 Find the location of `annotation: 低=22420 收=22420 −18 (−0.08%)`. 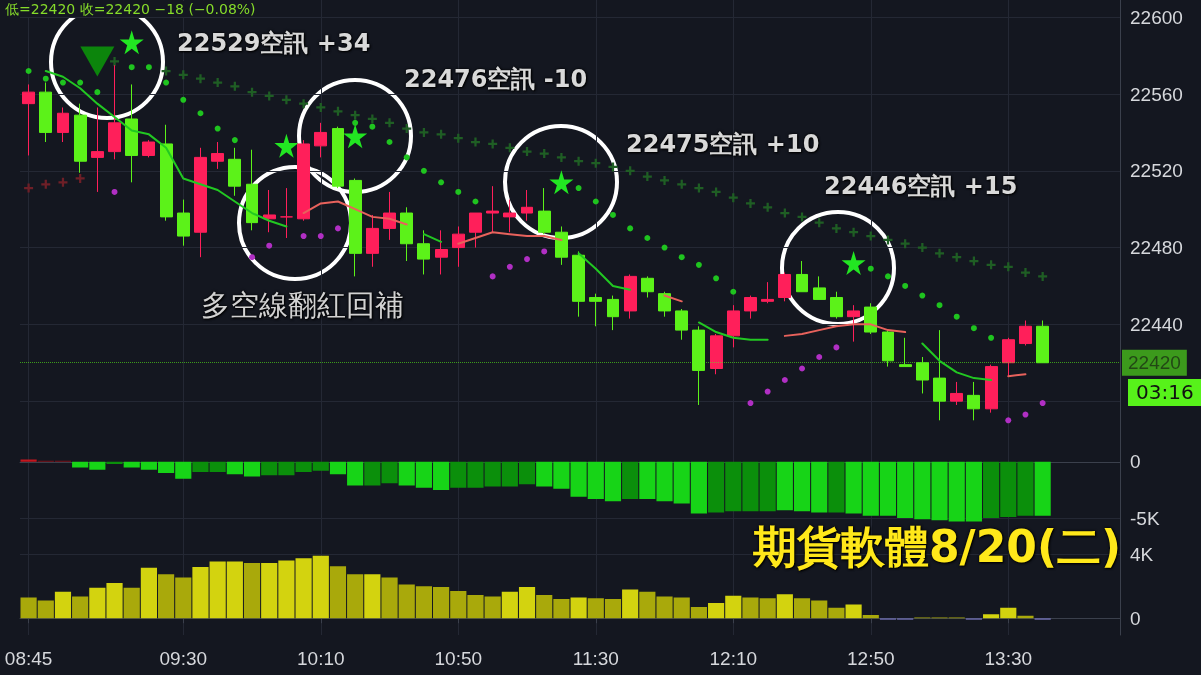

annotation: 低=22420 收=22420 −18 (−0.08%) is located at coordinates (130, 9).